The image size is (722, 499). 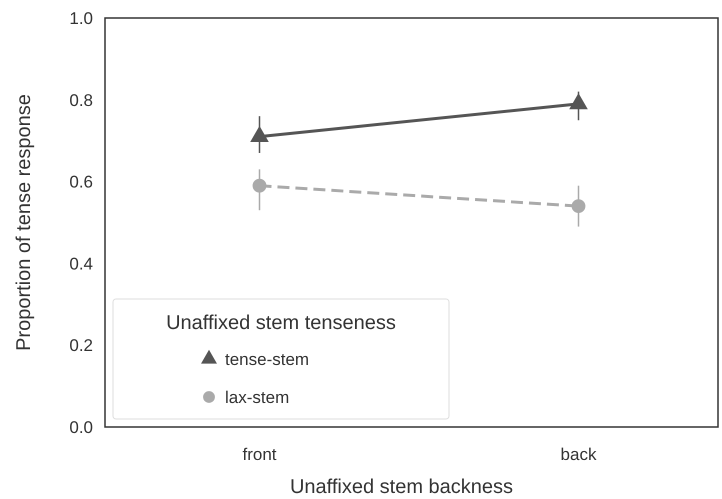 What do you see at coordinates (578, 454) in the screenshot?
I see `x-tick-label: back` at bounding box center [578, 454].